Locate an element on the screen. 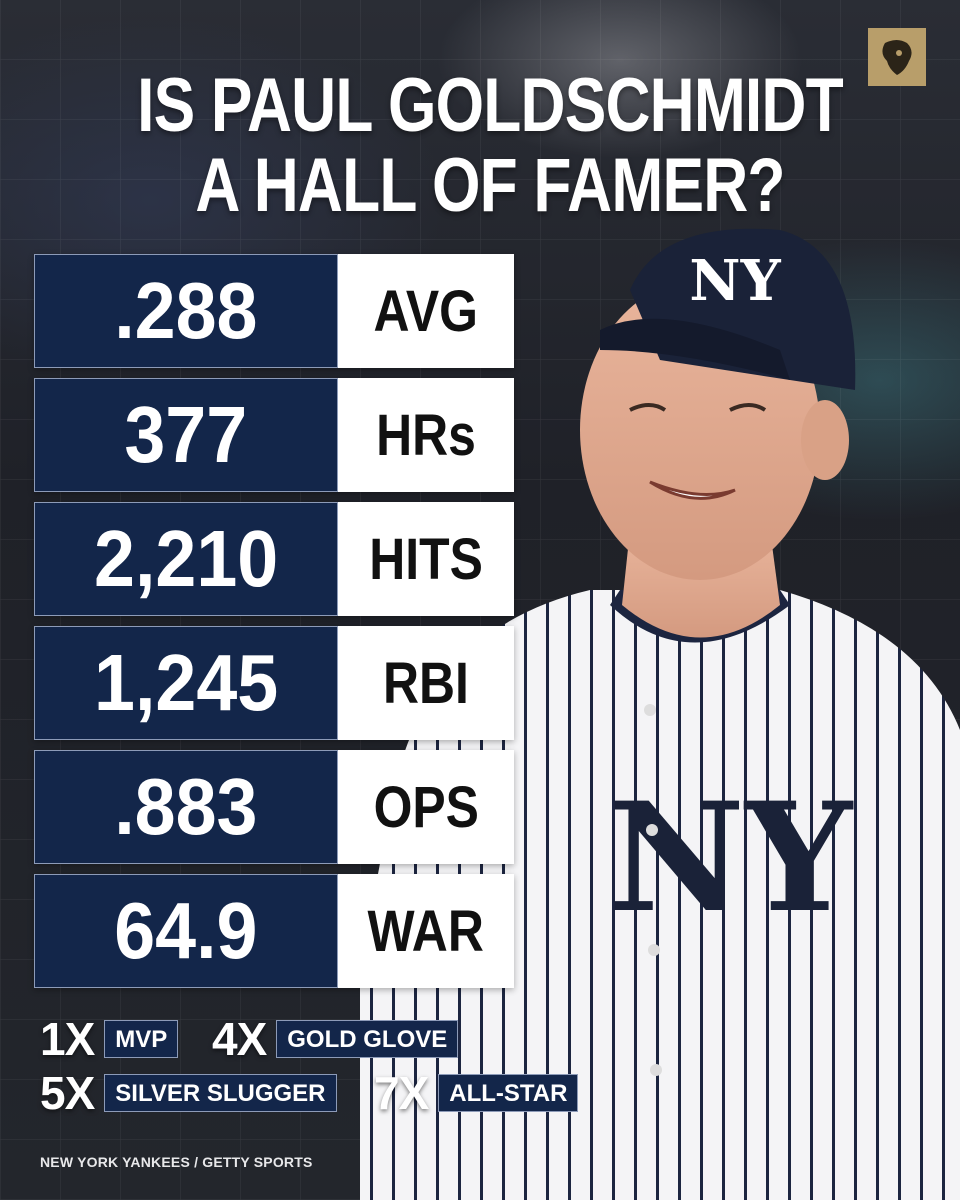  brand-logo is located at coordinates (897, 57).